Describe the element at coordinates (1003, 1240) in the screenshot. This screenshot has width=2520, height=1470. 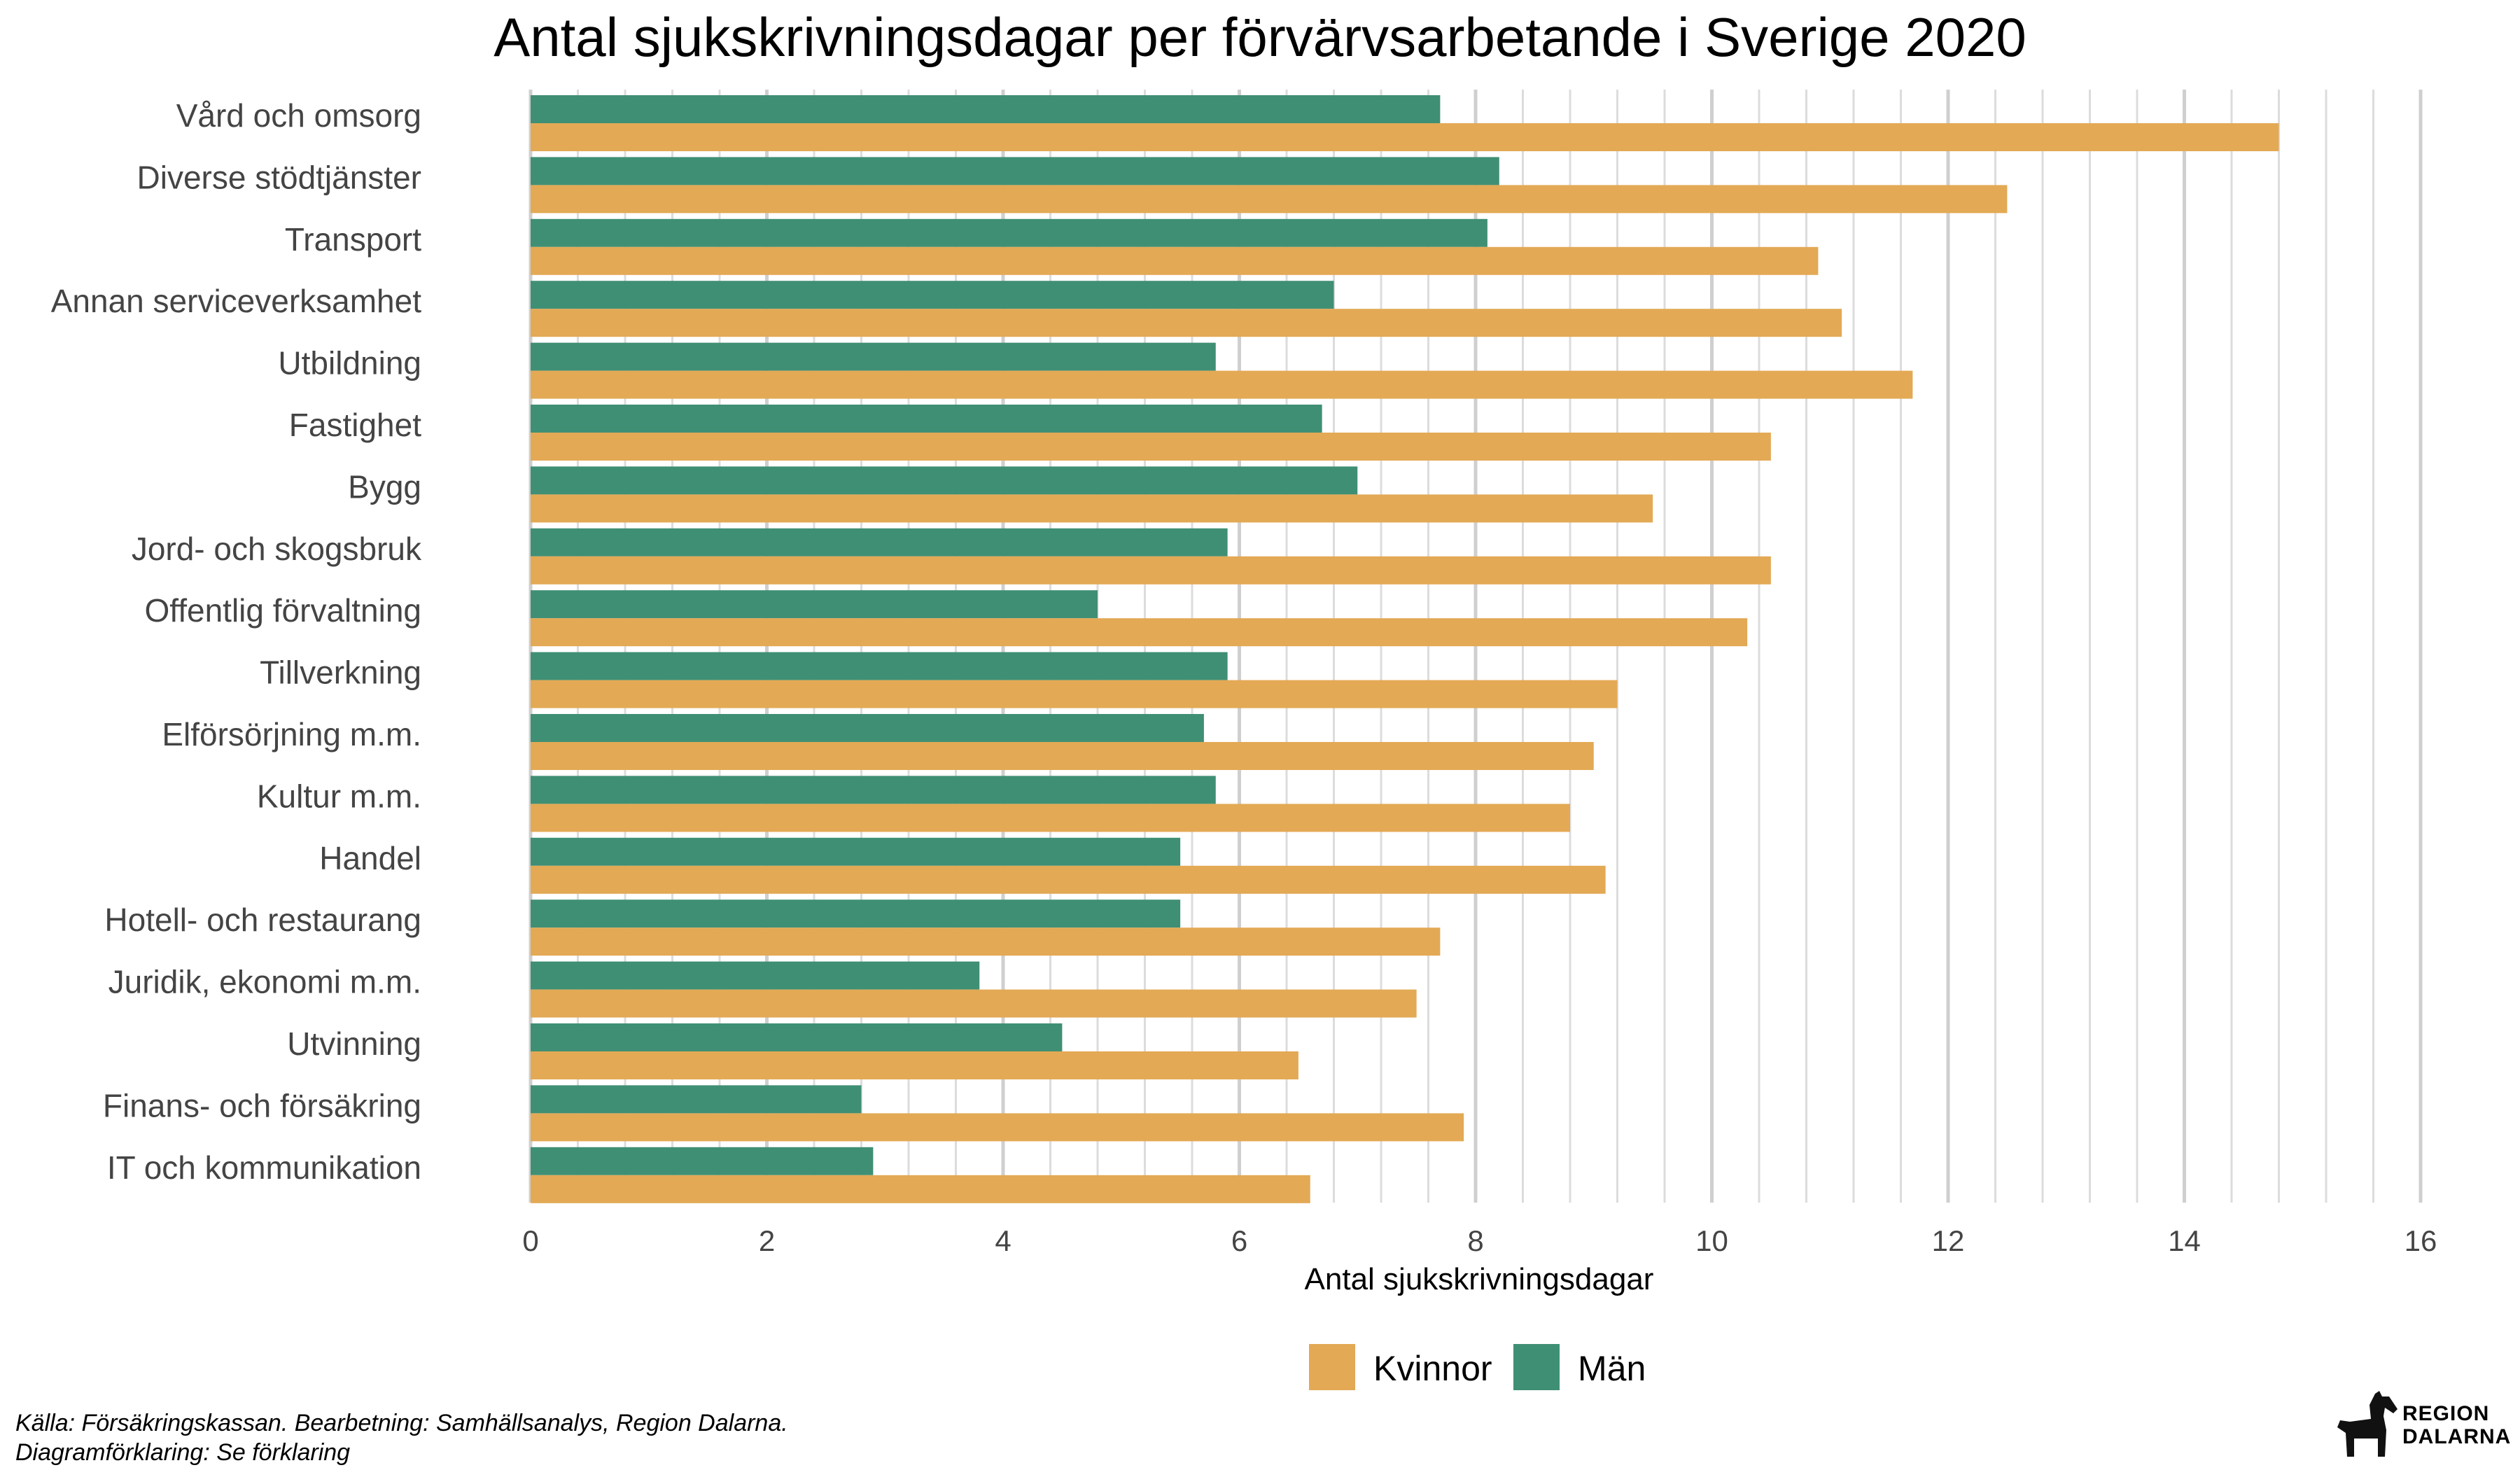
I see `x-tick-label: 4` at that location.